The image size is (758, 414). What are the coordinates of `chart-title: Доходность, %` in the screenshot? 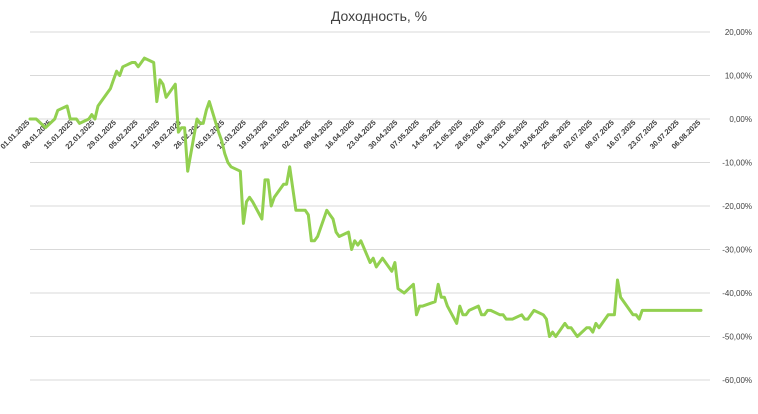 It's located at (379, 16).